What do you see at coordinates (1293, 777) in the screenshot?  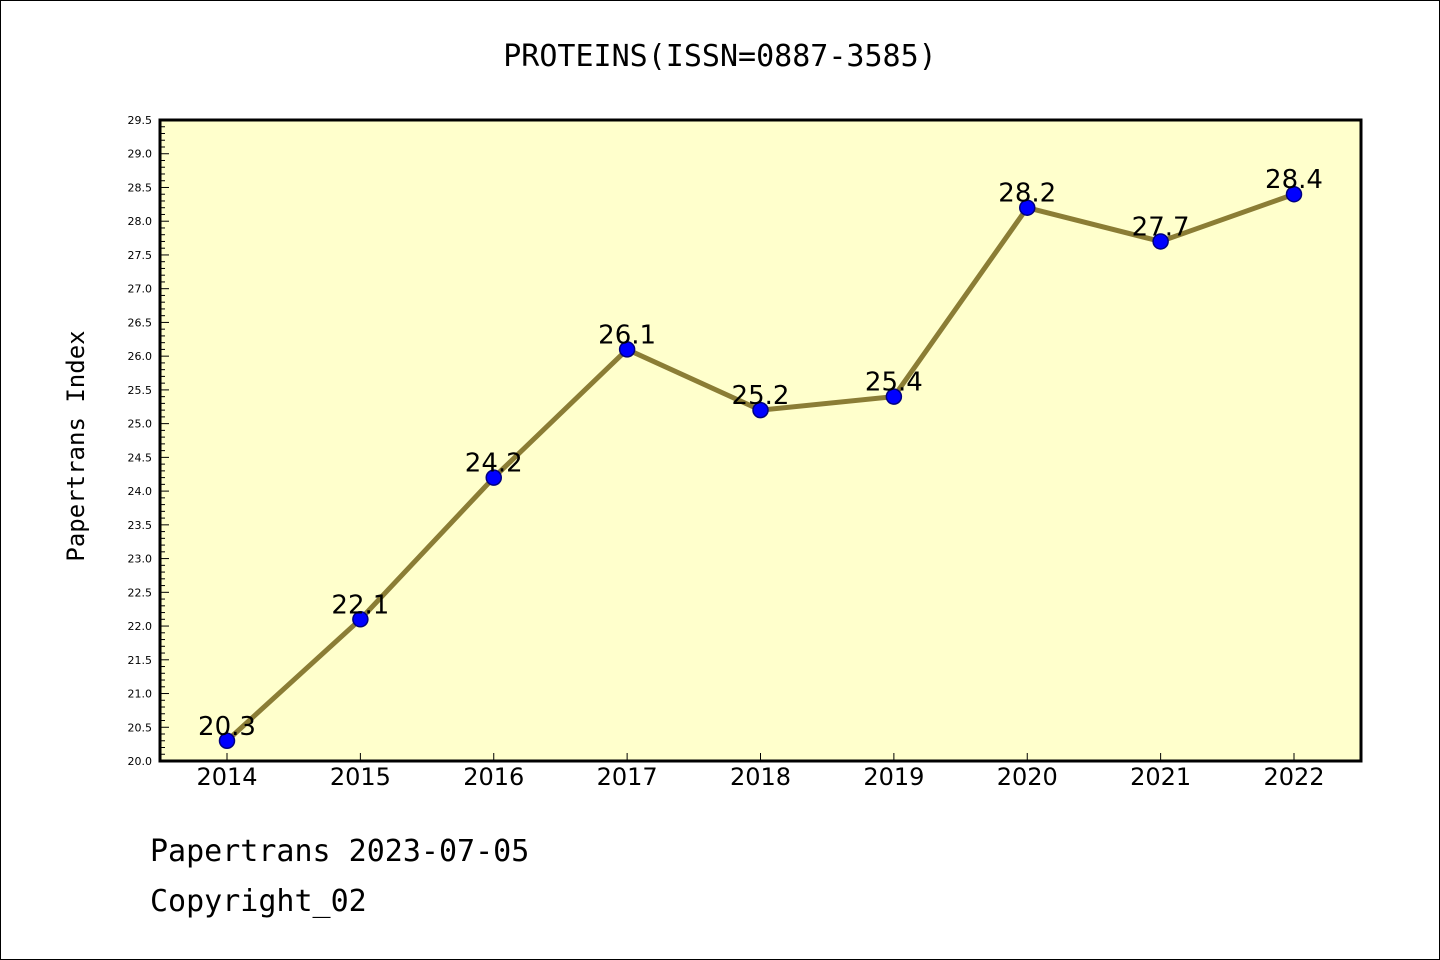 I see `x-tick-label: 2022` at bounding box center [1293, 777].